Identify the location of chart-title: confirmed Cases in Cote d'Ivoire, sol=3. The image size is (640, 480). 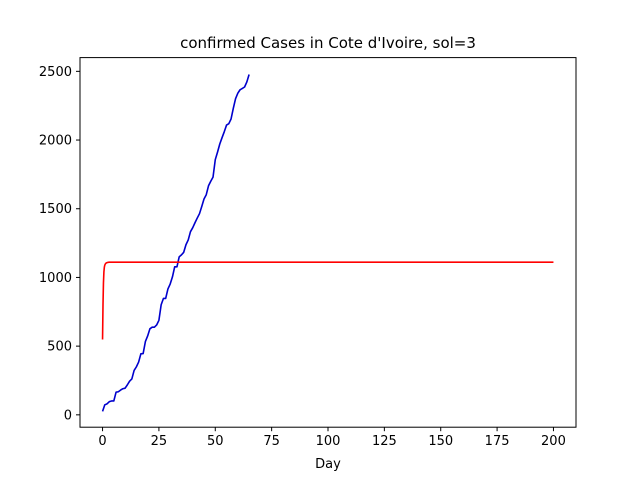
(328, 43).